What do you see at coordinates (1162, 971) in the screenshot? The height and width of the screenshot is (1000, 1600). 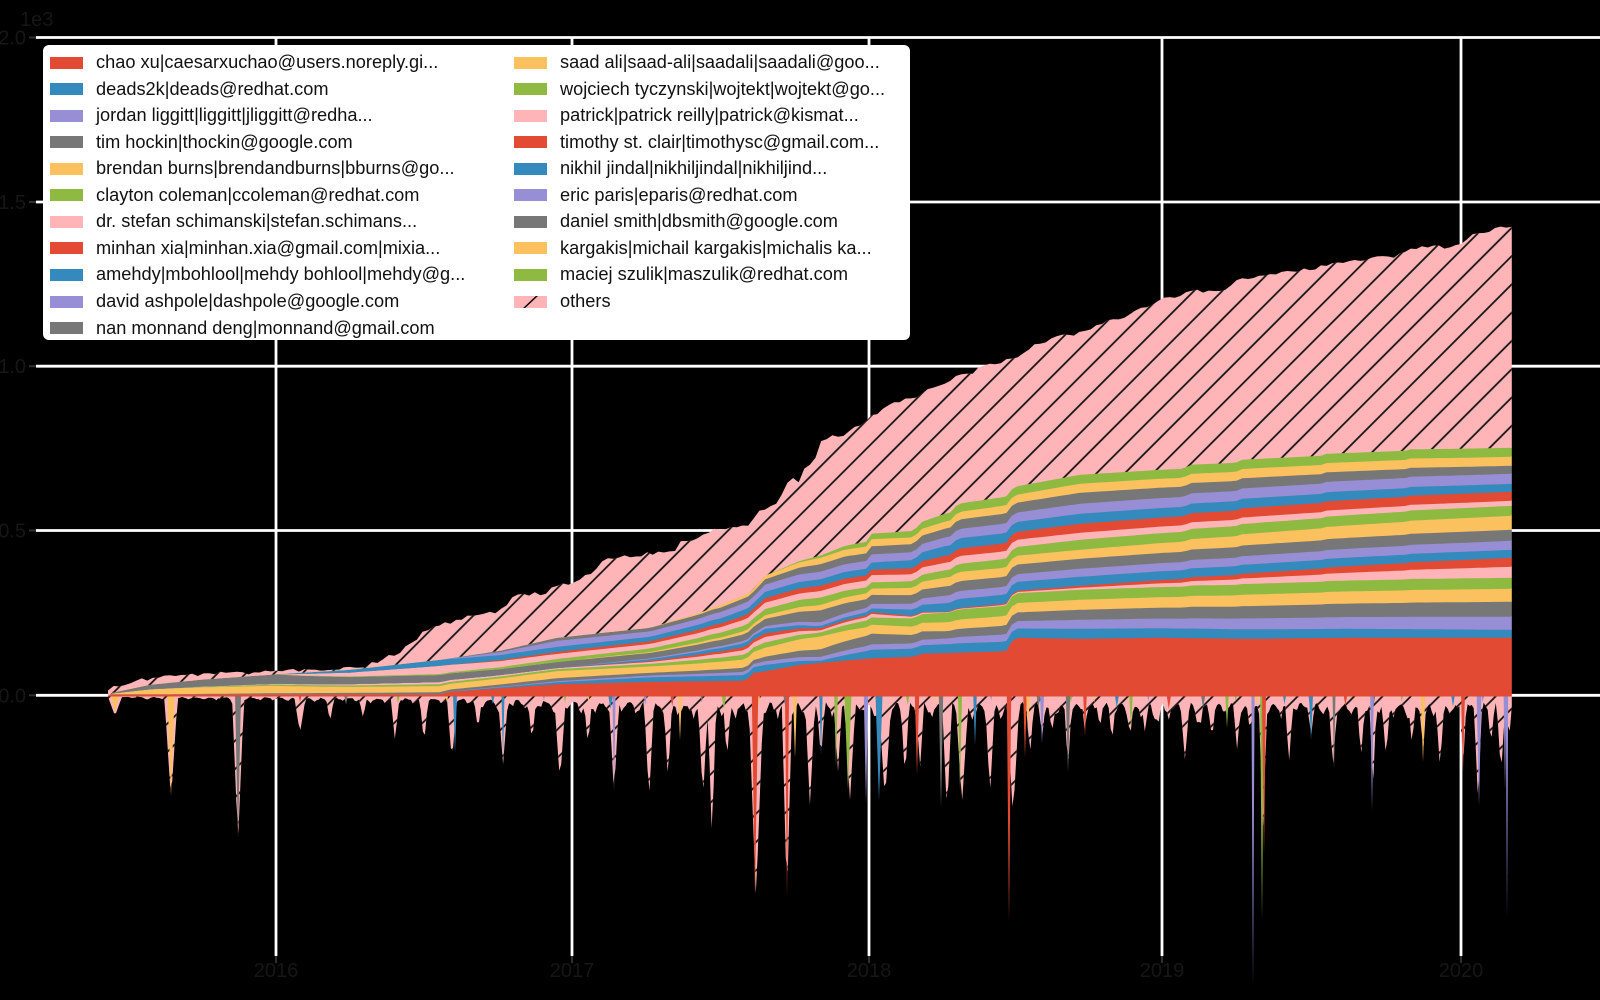 I see `svg-text: 2019` at bounding box center [1162, 971].